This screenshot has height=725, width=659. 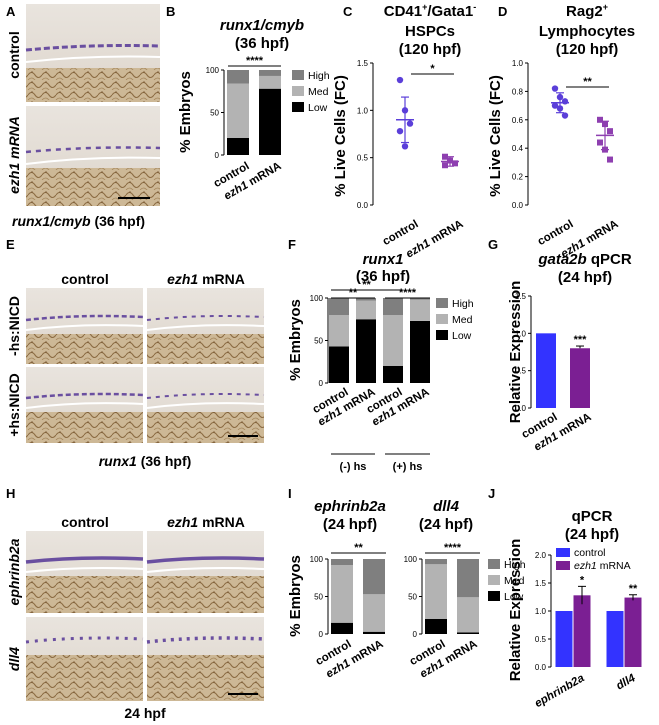 What do you see at coordinates (11, 11) in the screenshot?
I see `panel-letter-a: A` at bounding box center [11, 11].